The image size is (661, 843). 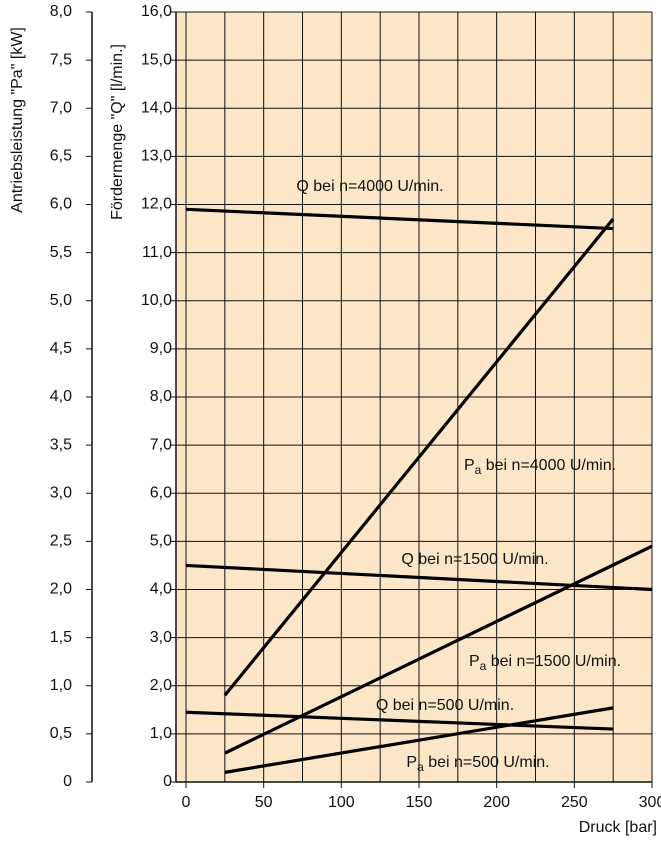 I want to click on y2-tick-label: 11,0, so click(x=157, y=252).